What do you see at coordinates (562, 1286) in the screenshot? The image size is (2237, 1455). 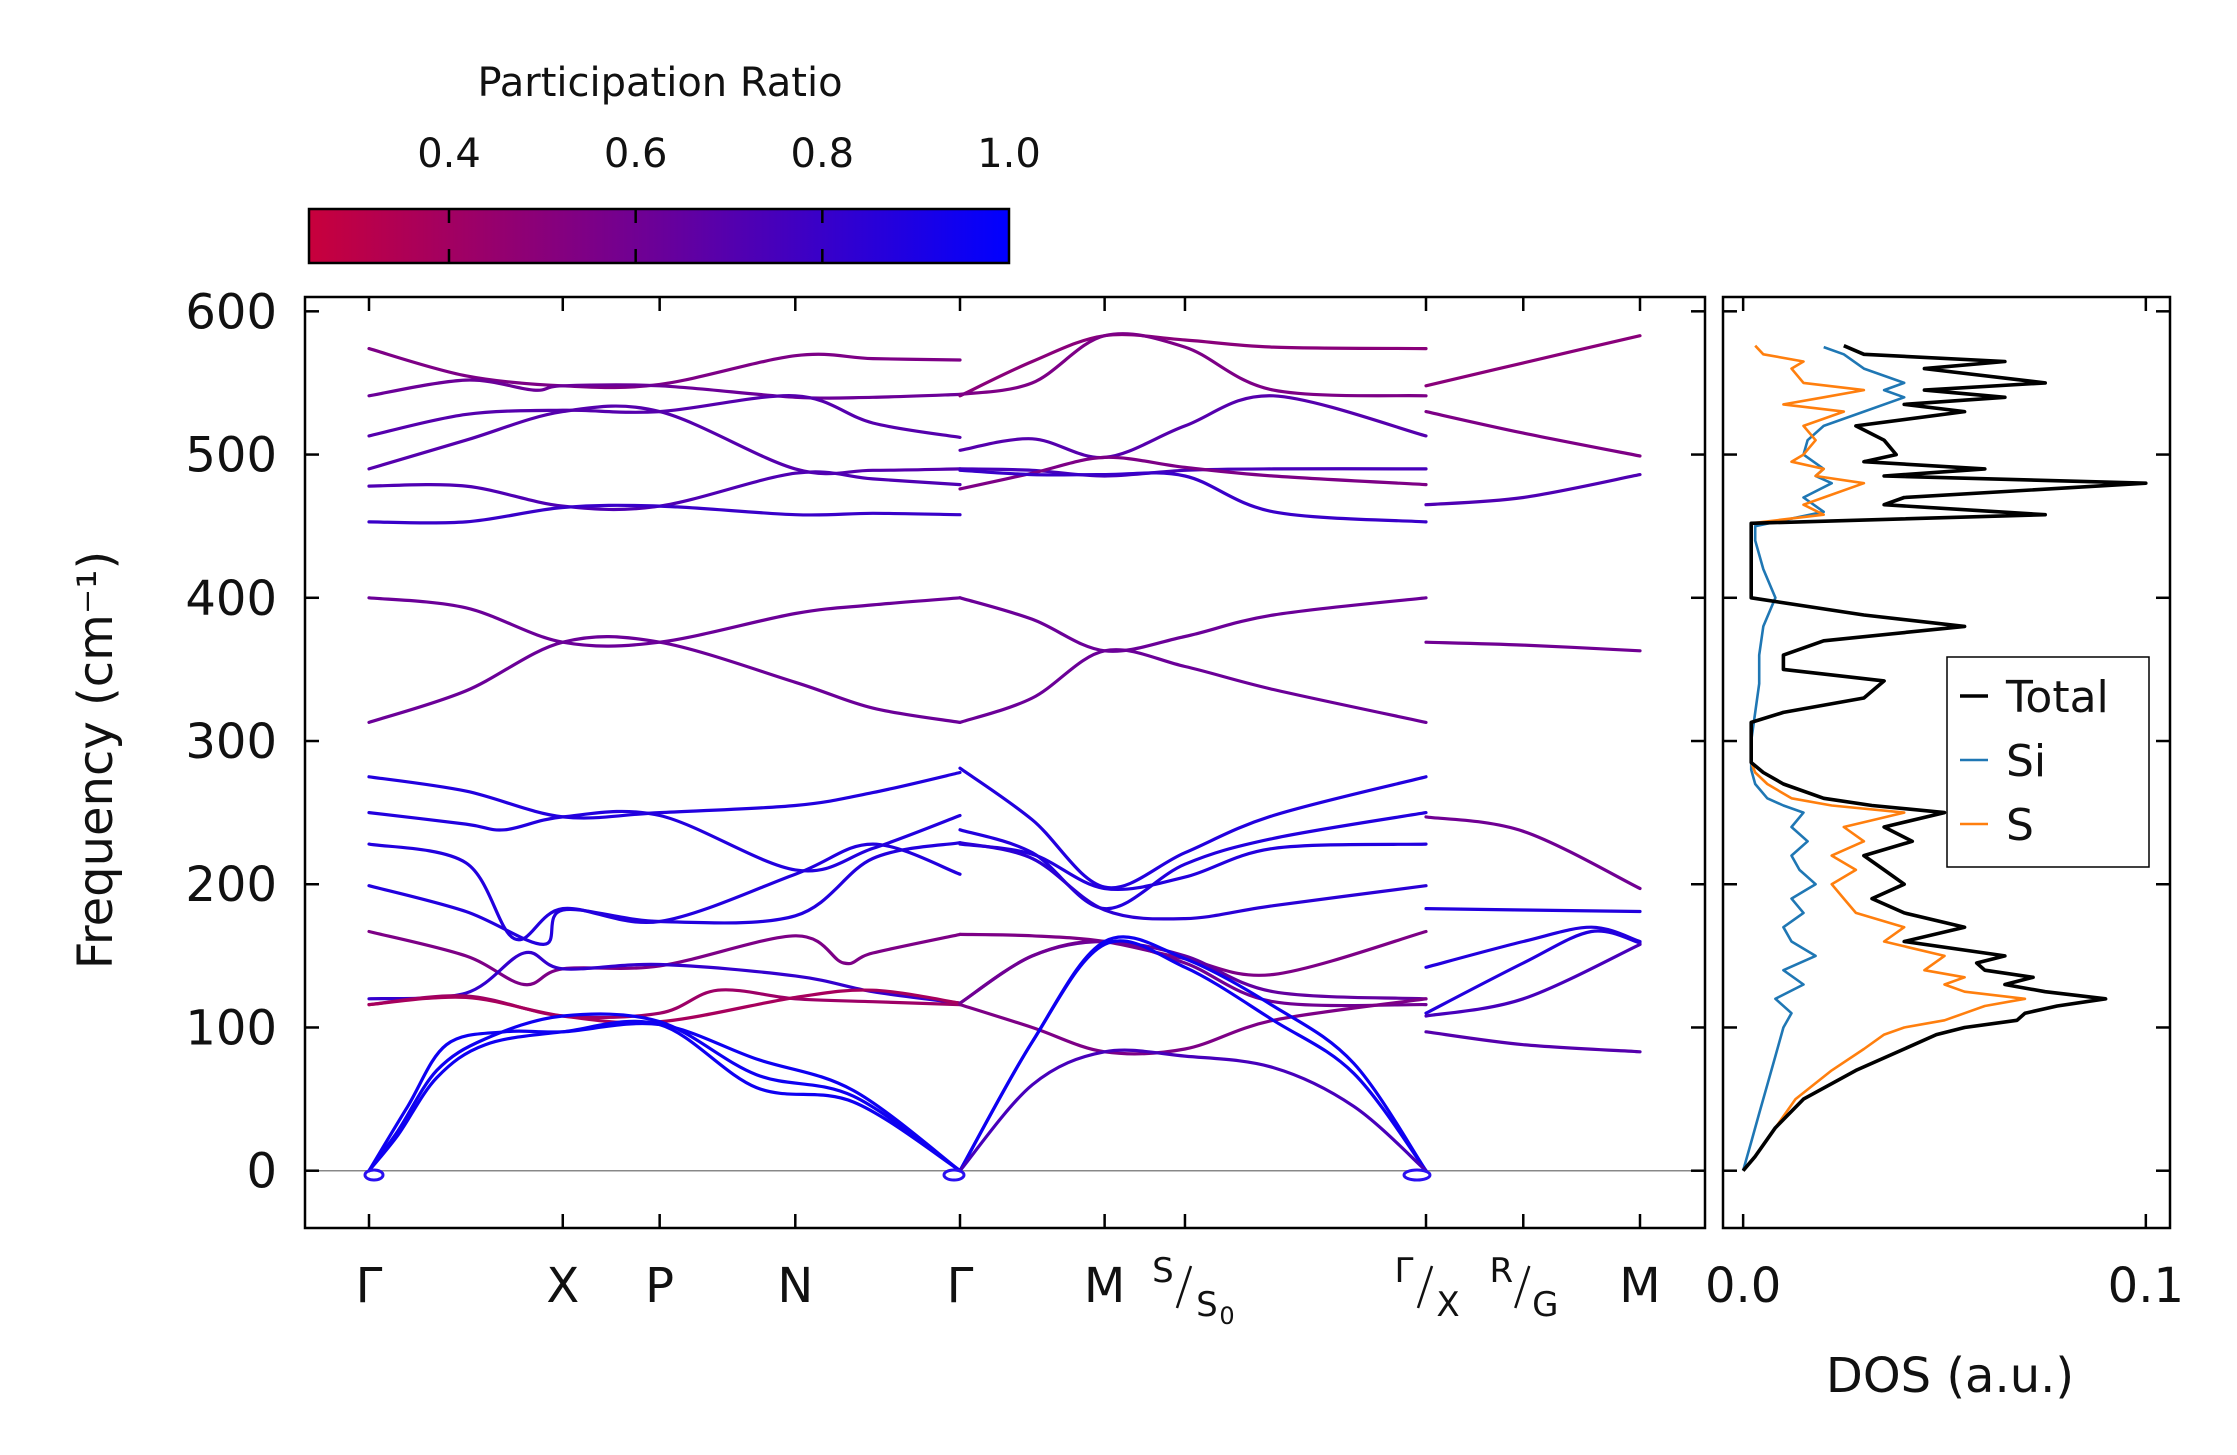 I see `band-xtick-label: X` at bounding box center [562, 1286].